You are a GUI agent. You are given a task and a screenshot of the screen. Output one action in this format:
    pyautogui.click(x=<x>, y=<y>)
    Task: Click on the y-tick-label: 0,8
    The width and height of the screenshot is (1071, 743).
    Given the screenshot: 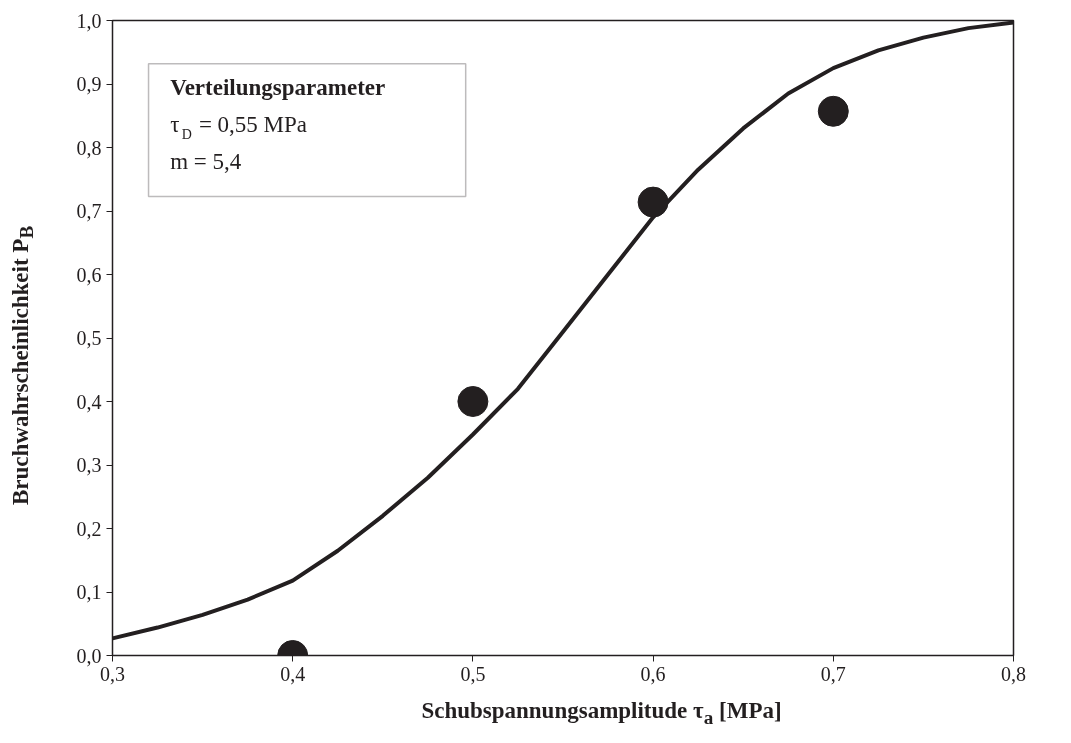 What is the action you would take?
    pyautogui.click(x=89, y=147)
    